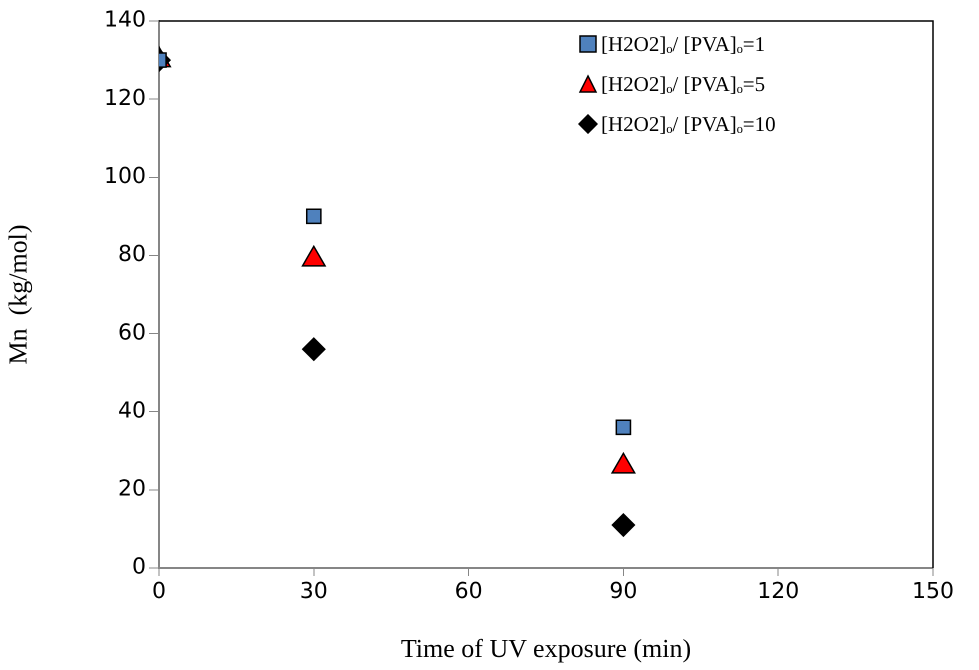 Image resolution: width=979 pixels, height=670 pixels. Describe the element at coordinates (688, 124) in the screenshot. I see `legend-label: [H2O2]ₒ/ [PVA]ₒ=10` at that location.